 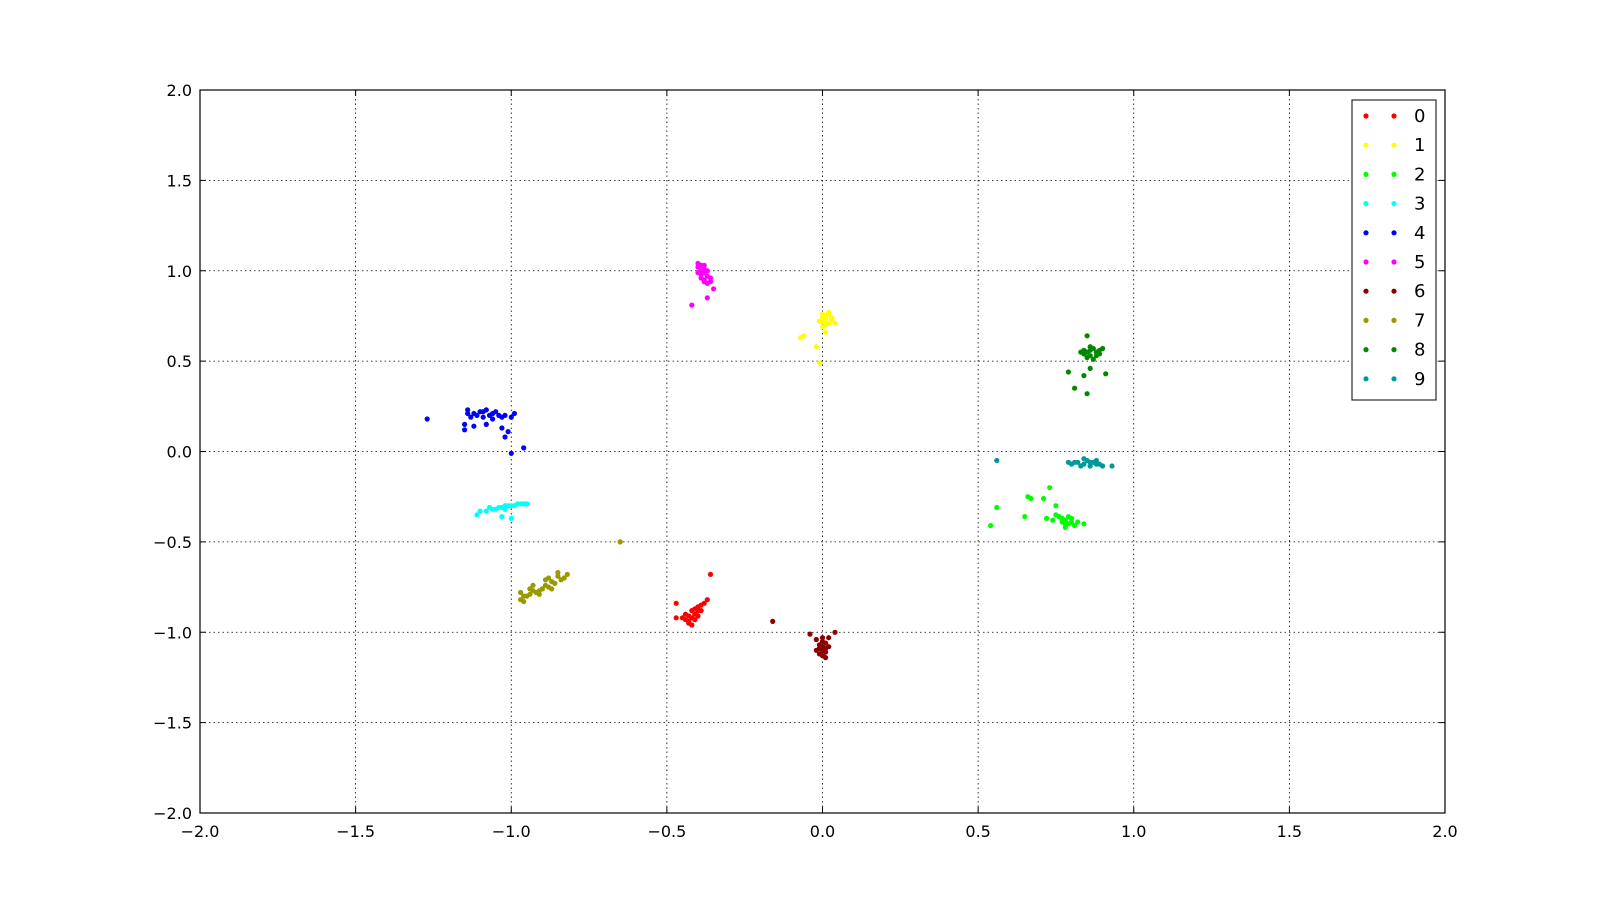 I want to click on y-tick-label: −0.5, so click(x=172, y=542).